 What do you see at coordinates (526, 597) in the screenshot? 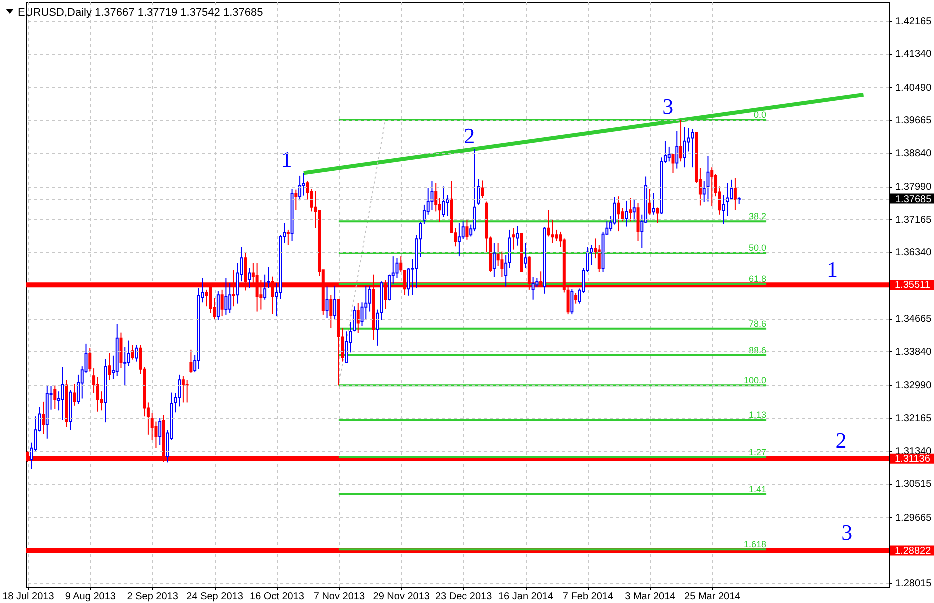
I see `x-tick-label: 16 Jan 2014` at bounding box center [526, 597].